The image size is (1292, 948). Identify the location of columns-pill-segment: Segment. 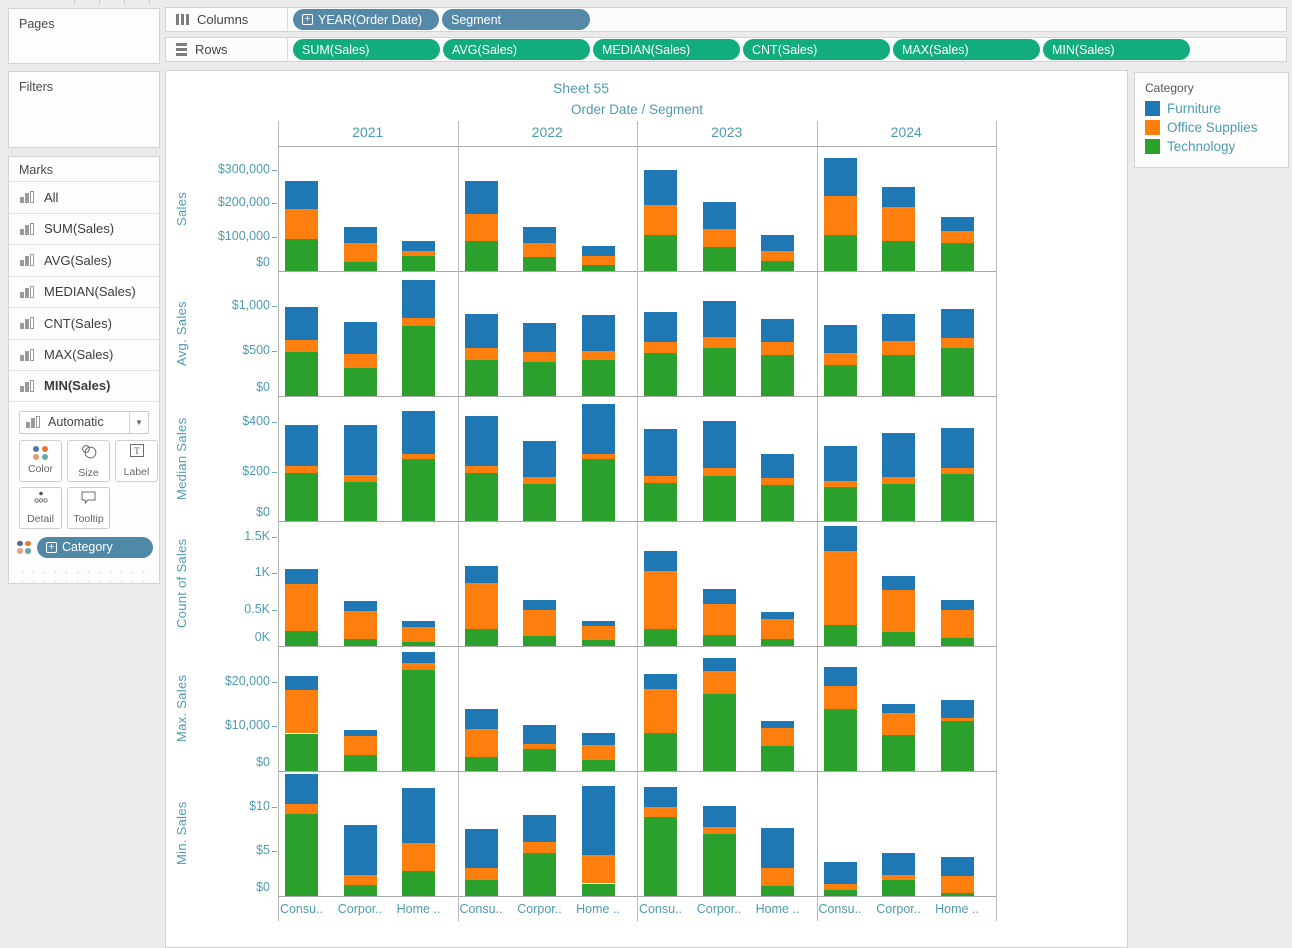
(516, 19).